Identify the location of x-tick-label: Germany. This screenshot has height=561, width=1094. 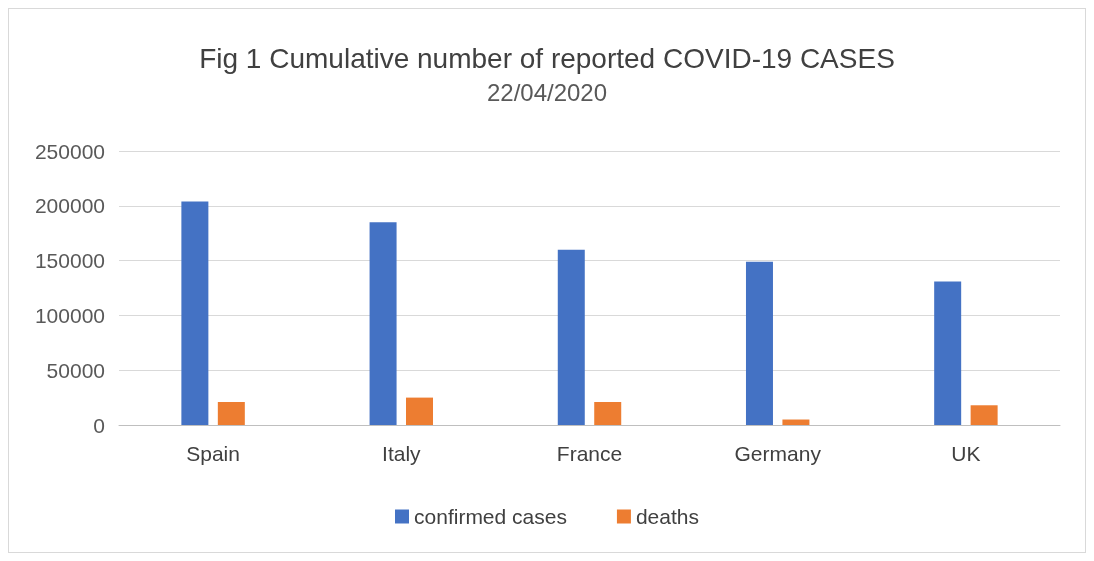
(778, 453).